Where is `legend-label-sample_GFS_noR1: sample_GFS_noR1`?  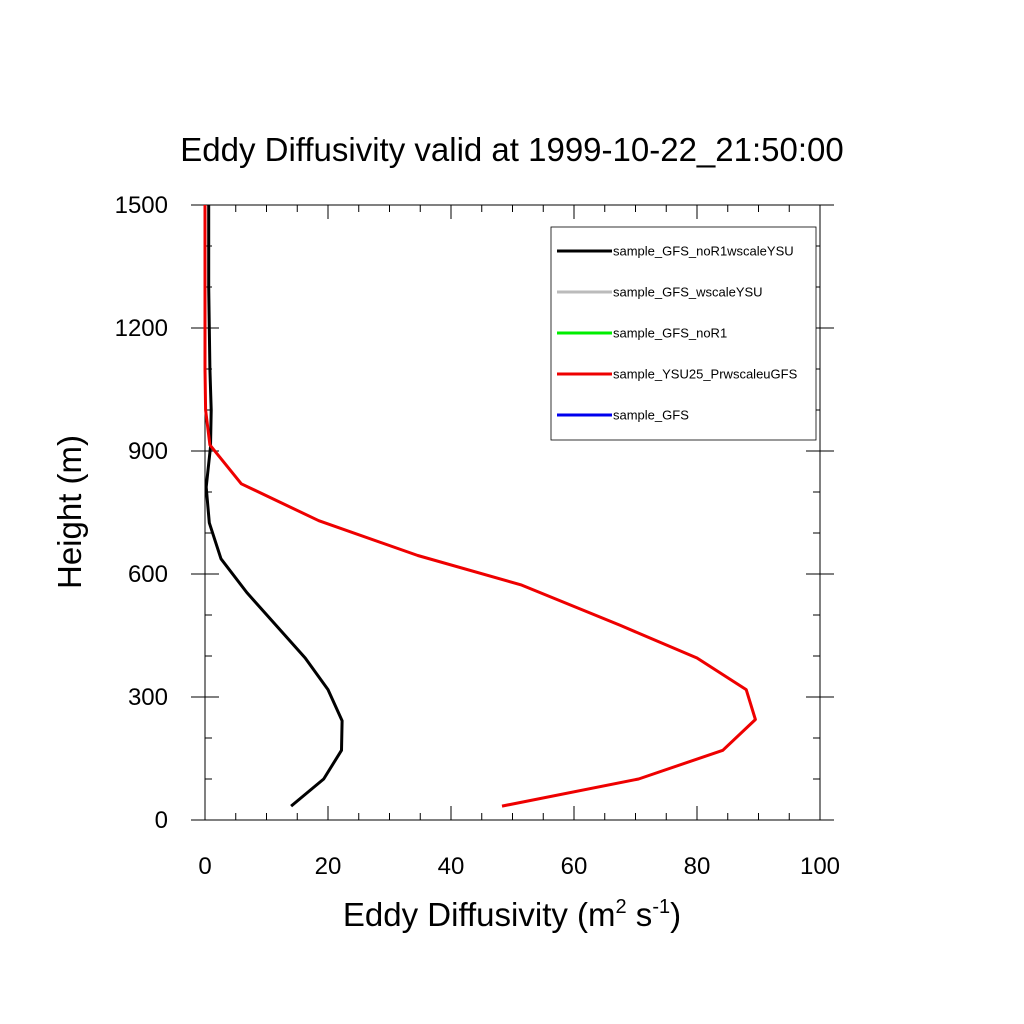 legend-label-sample_GFS_noR1: sample_GFS_noR1 is located at coordinates (670, 333).